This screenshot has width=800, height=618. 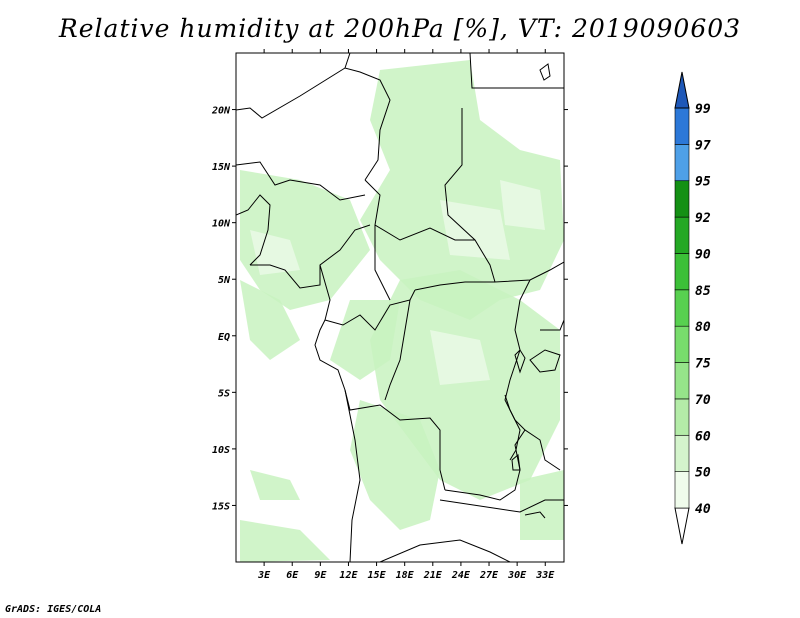 What do you see at coordinates (489, 575) in the screenshot?
I see `lon-tick-label: 27E` at bounding box center [489, 575].